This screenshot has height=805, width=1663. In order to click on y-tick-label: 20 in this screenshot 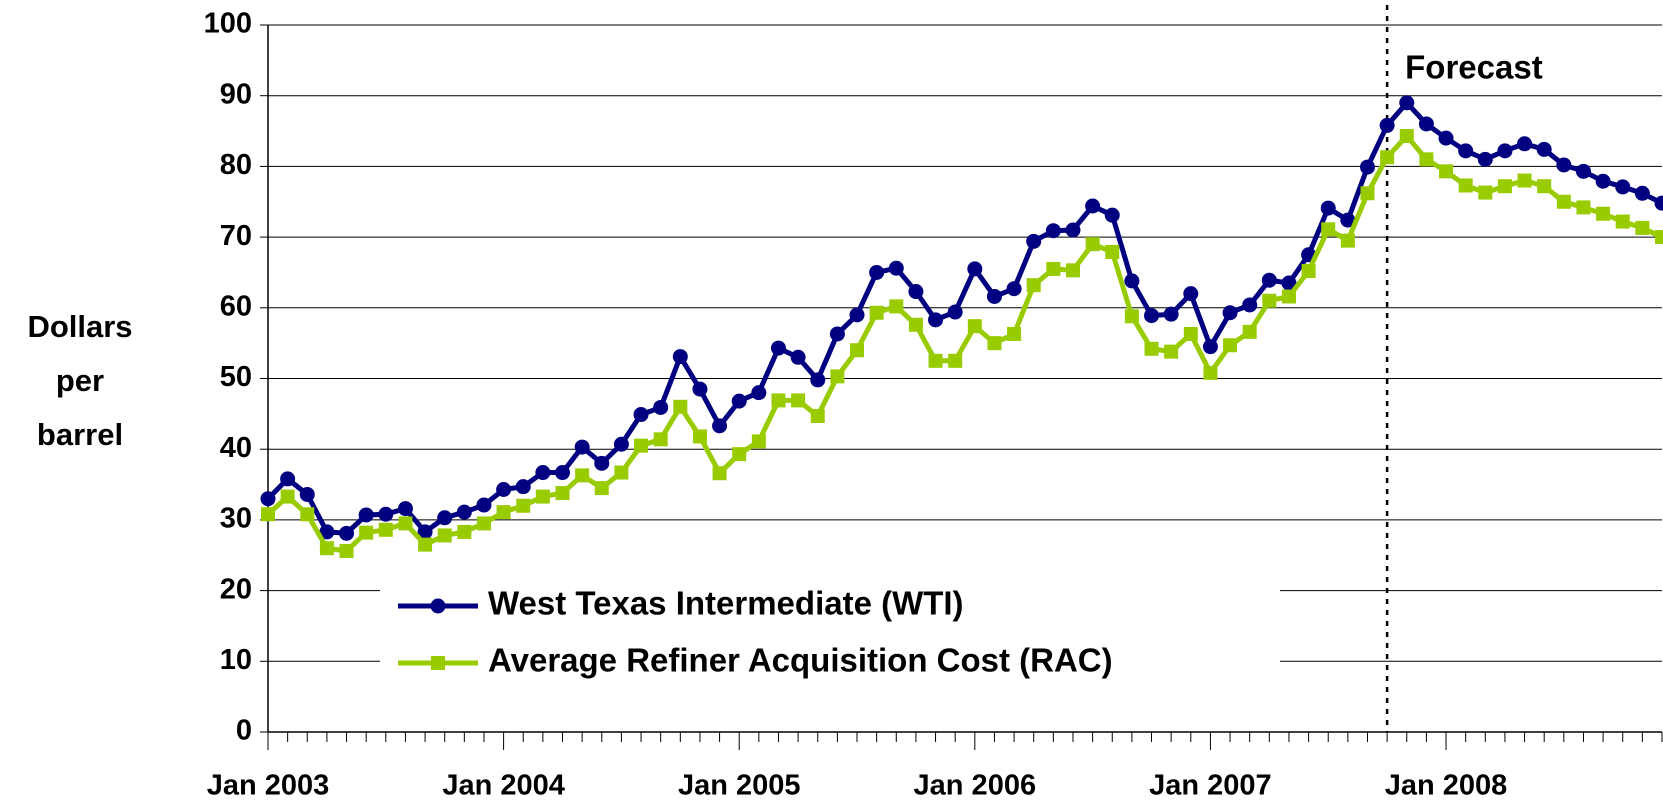, I will do `click(236, 589)`.